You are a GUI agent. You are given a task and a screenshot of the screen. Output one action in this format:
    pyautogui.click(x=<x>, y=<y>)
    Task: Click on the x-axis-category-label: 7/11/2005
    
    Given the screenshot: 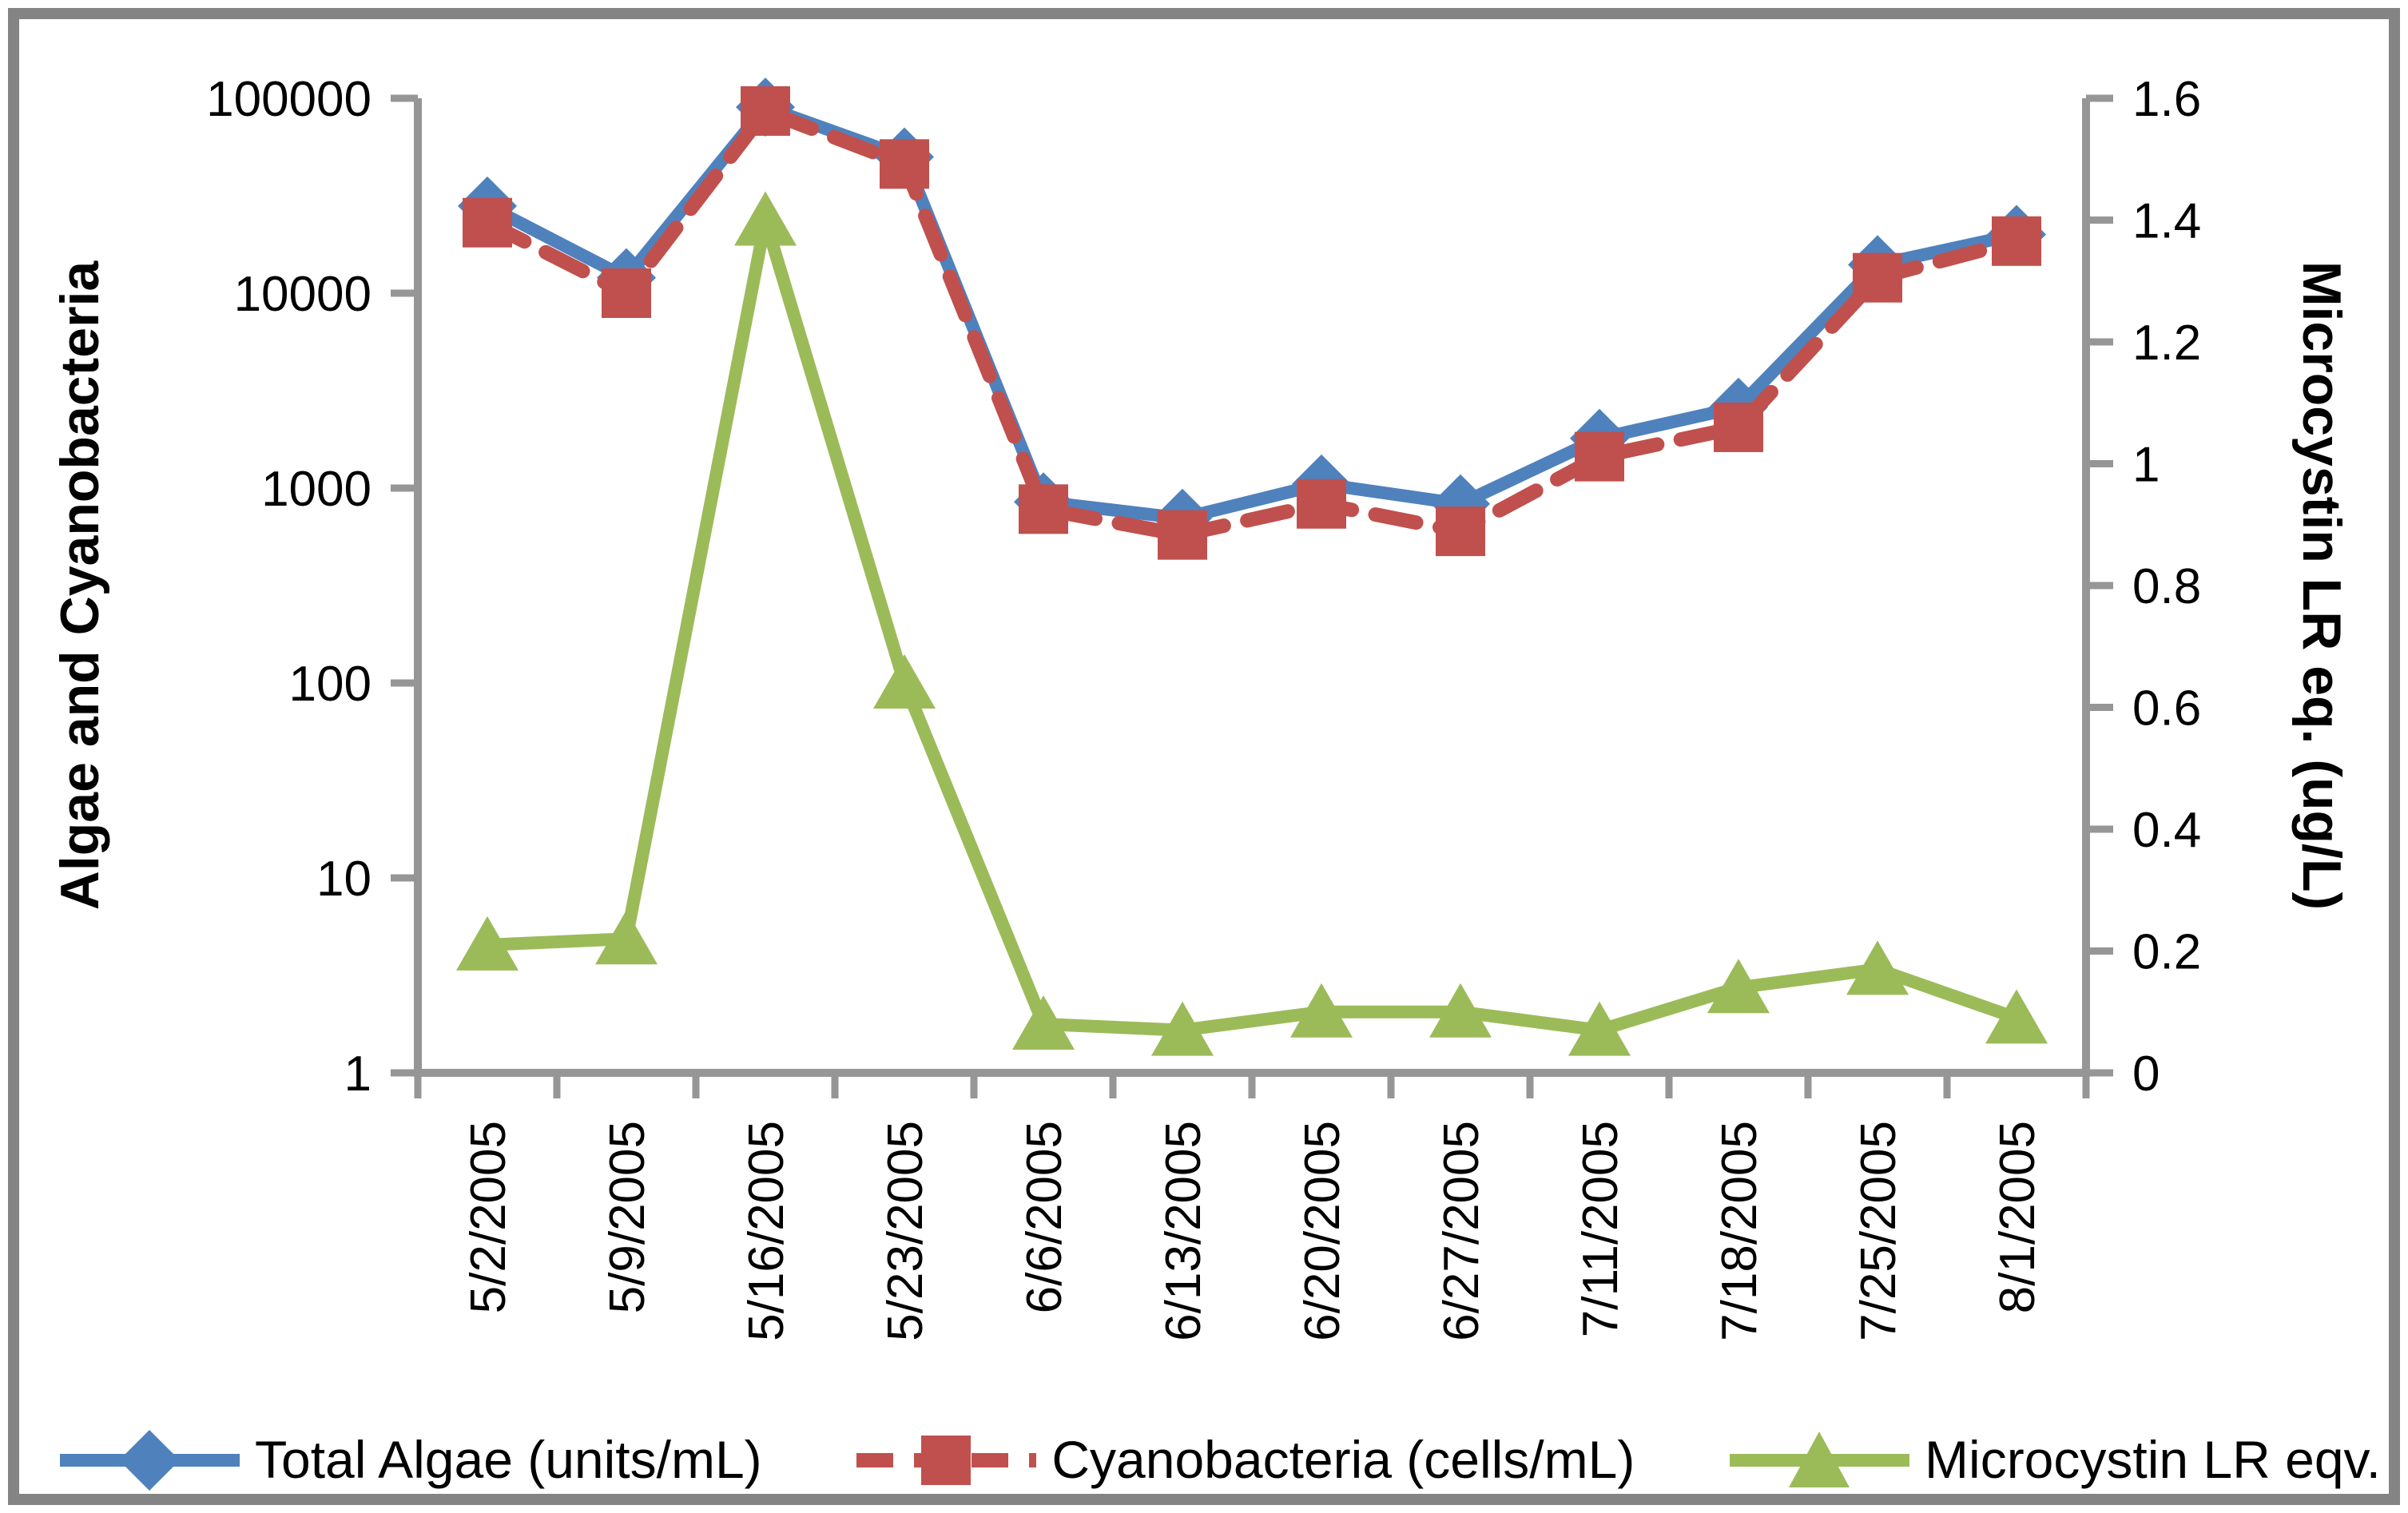 What is the action you would take?
    pyautogui.click(x=1601, y=1229)
    